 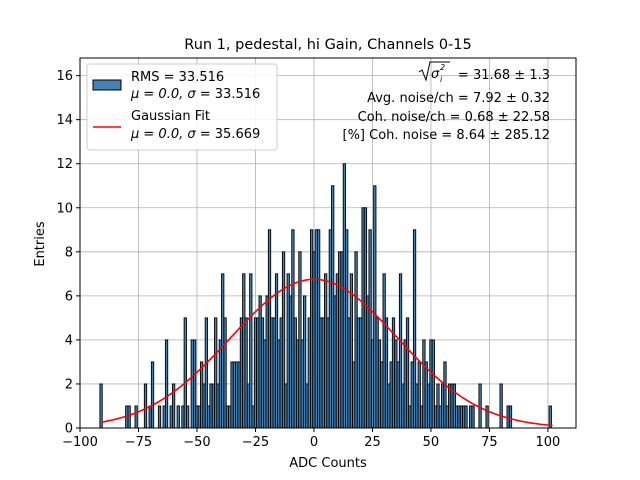 What do you see at coordinates (69, 340) in the screenshot?
I see `y-tick-label: 4` at bounding box center [69, 340].